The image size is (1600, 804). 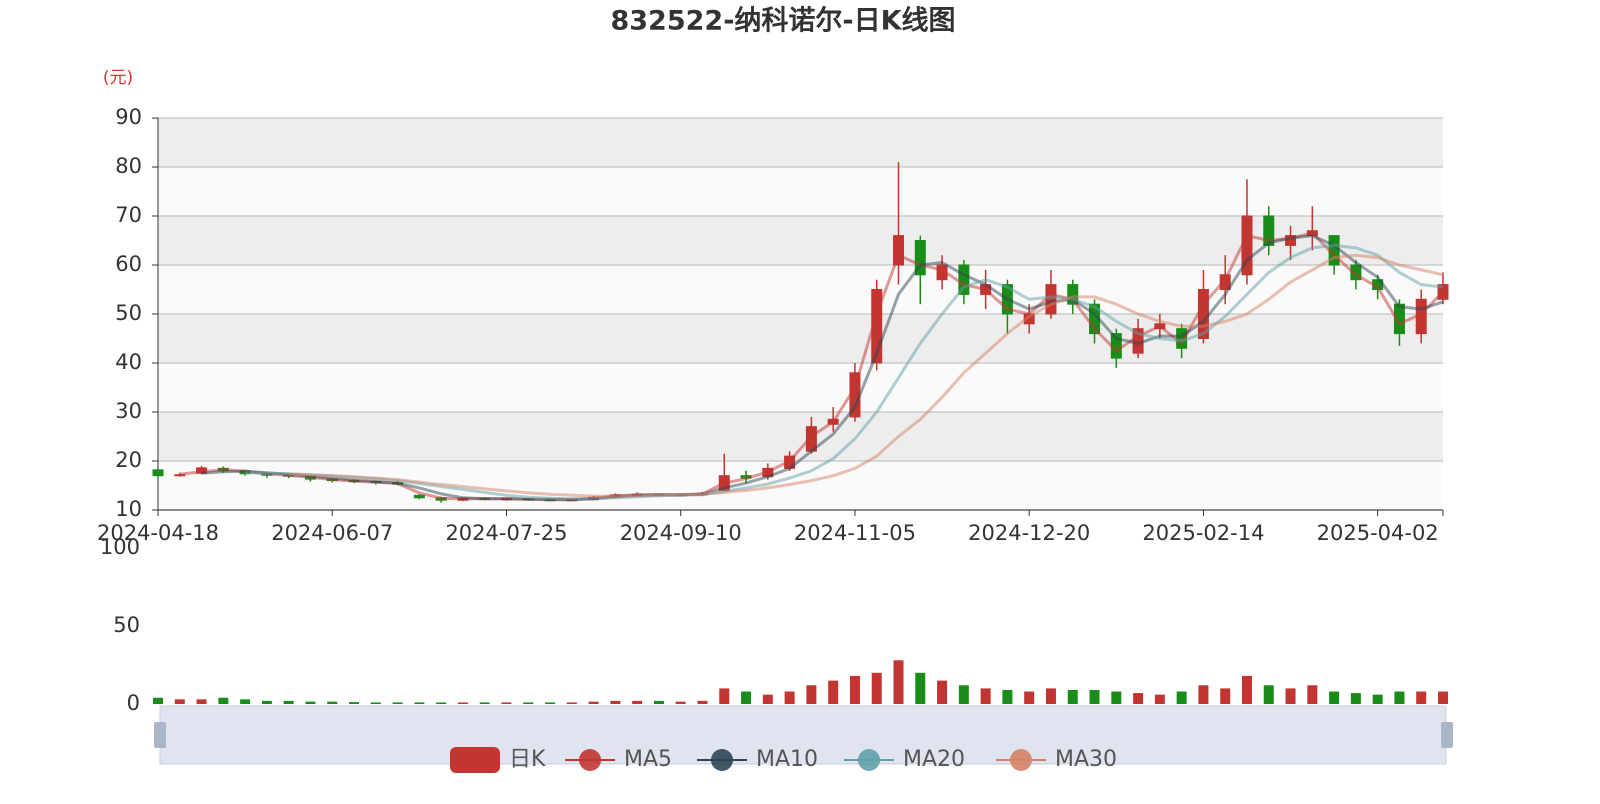 I want to click on x-tick-label: 2024-07-25, so click(x=506, y=533).